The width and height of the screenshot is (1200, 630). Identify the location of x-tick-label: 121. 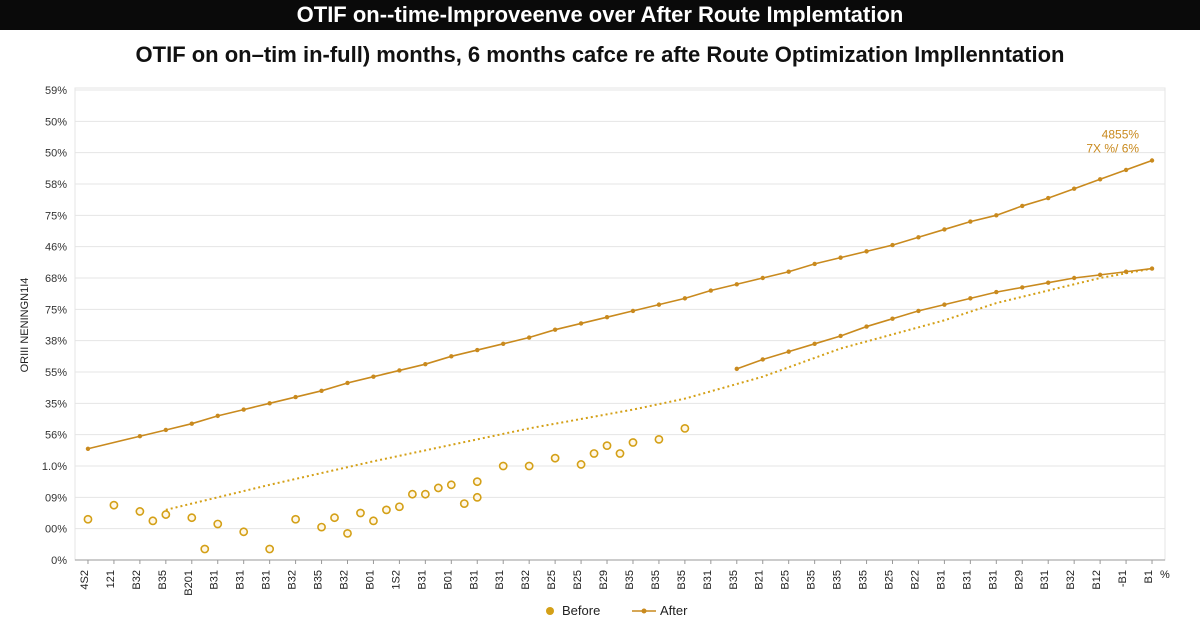
(111, 579).